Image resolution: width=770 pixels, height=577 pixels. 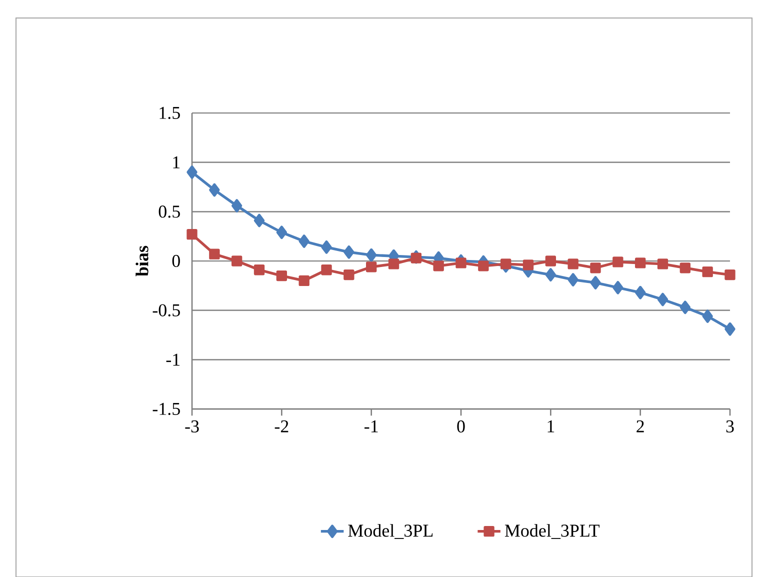 I want to click on y-axis-title: bias, so click(x=142, y=261).